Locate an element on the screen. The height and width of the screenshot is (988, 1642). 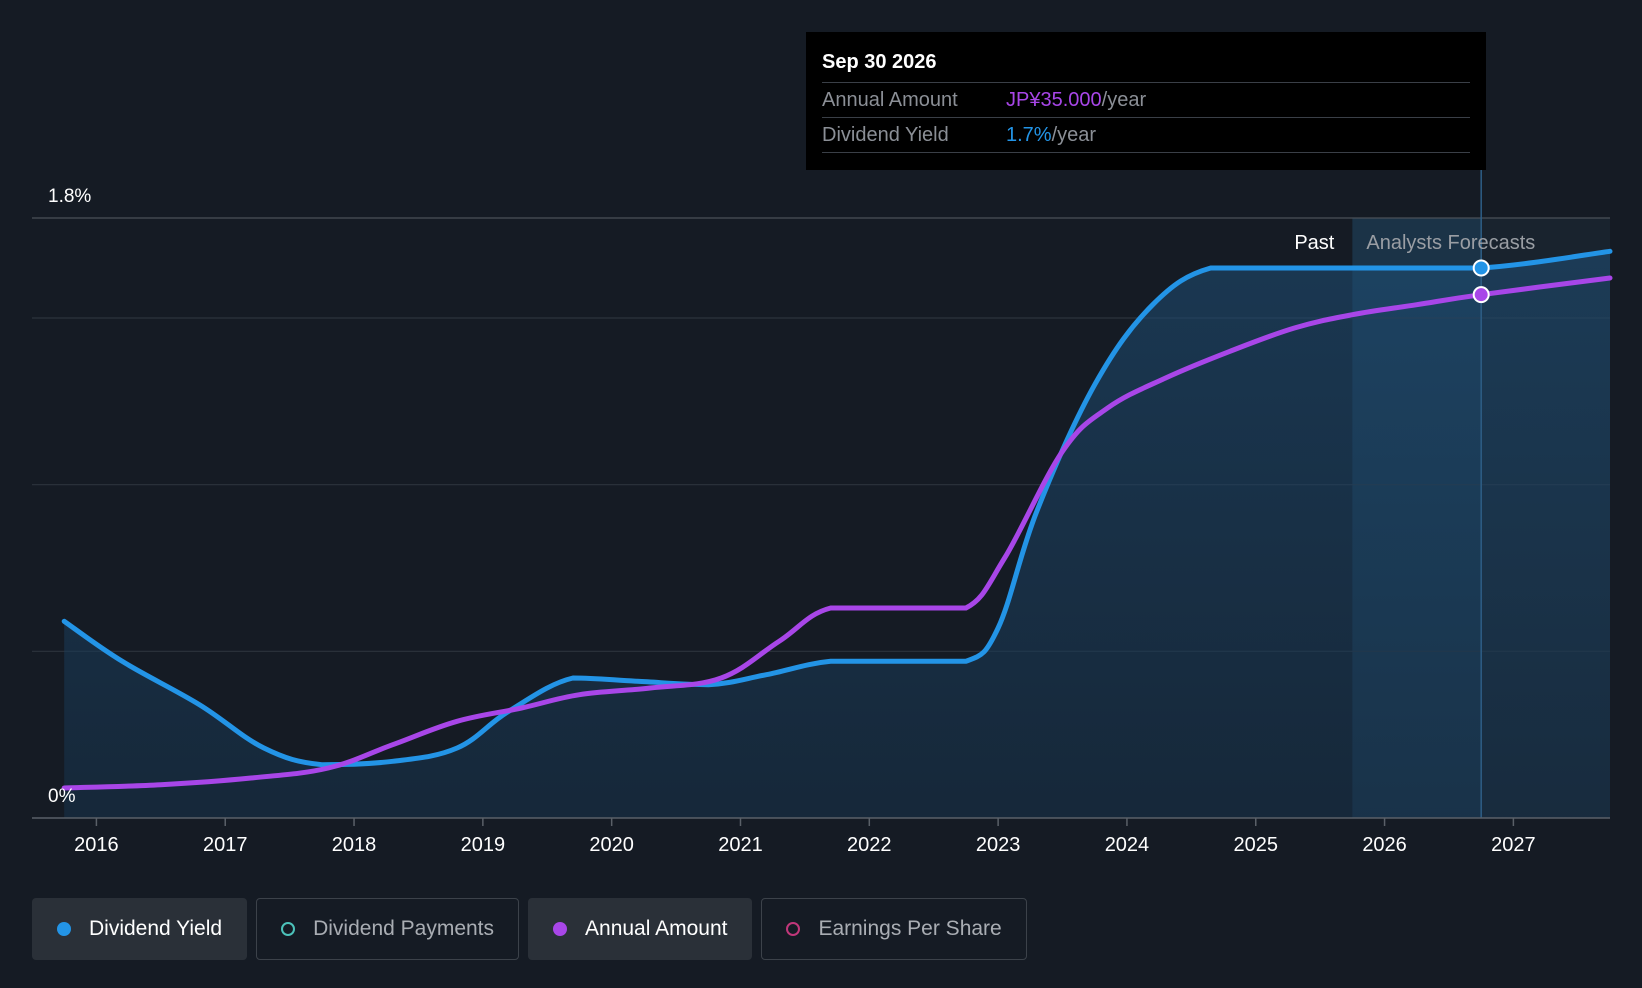
legend-label: Dividend Yield is located at coordinates (156, 928).